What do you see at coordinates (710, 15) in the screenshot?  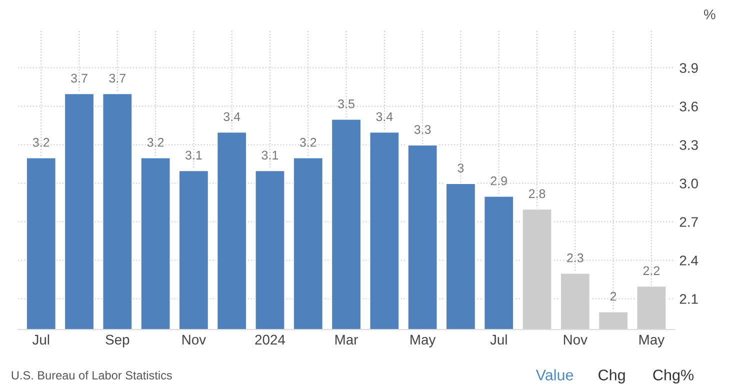 I see `y-axis-title: %` at bounding box center [710, 15].